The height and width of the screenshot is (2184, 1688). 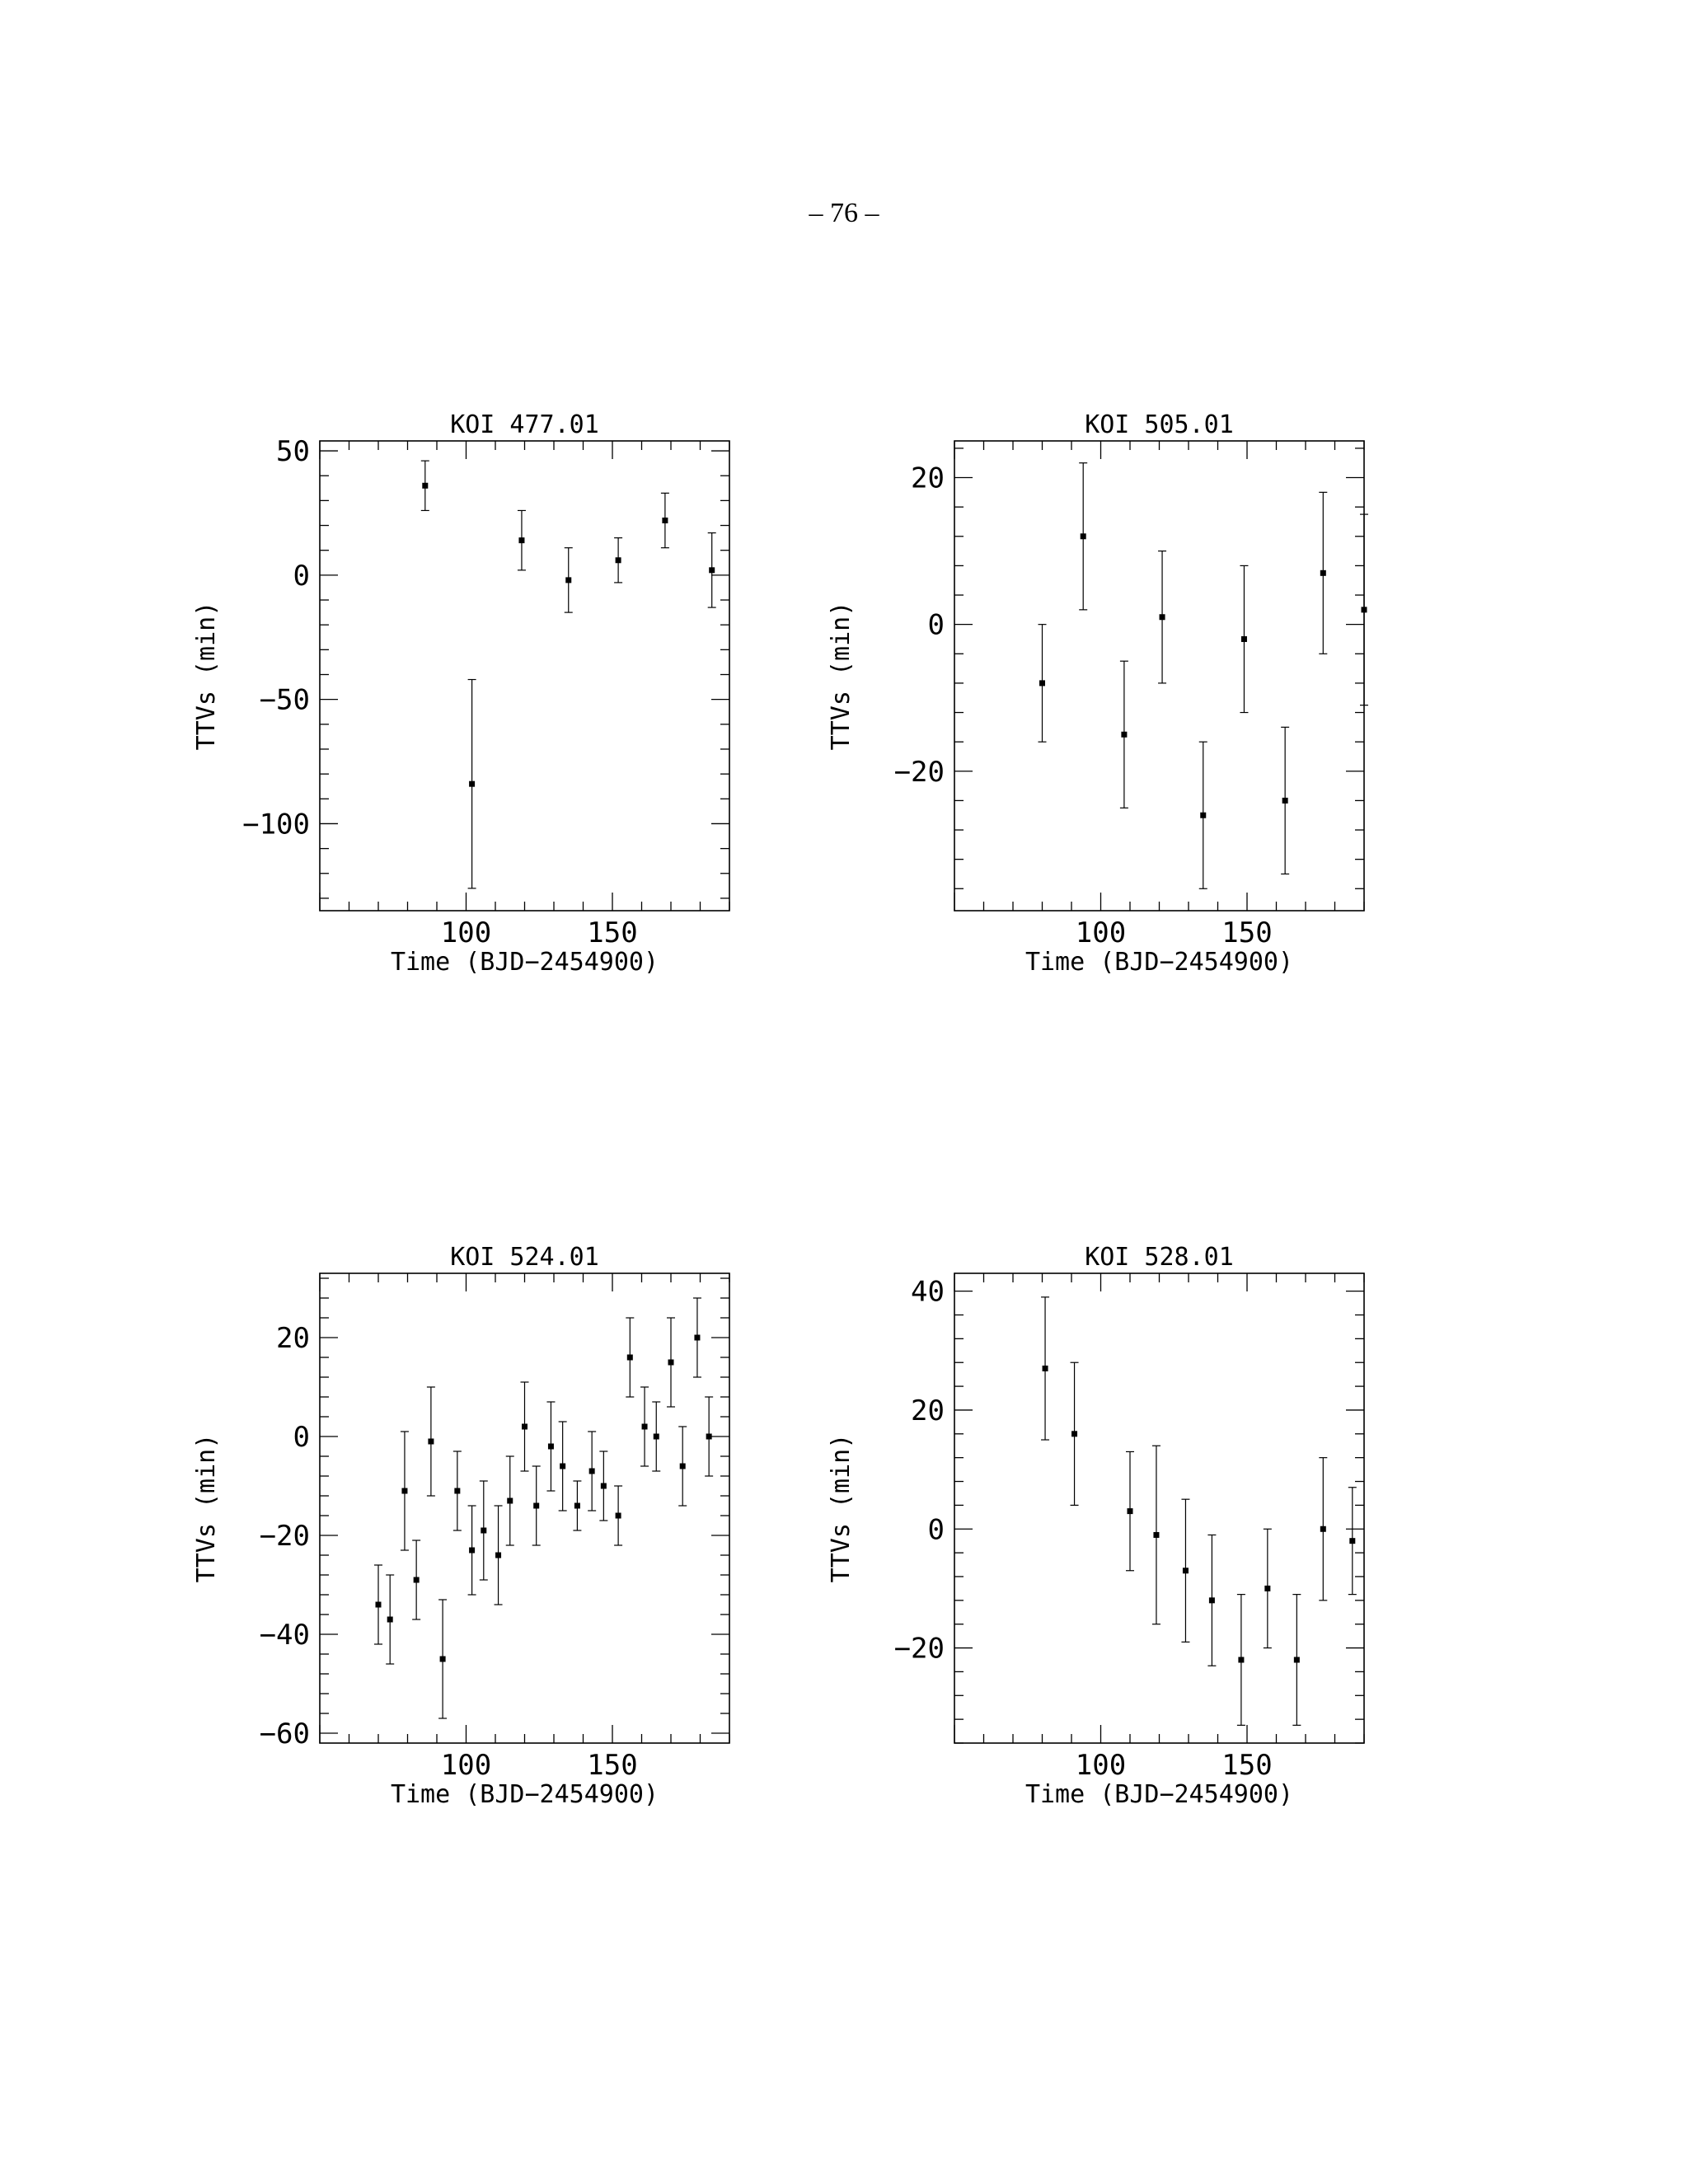 I want to click on chart-title: KOI 528.01, so click(x=1160, y=1257).